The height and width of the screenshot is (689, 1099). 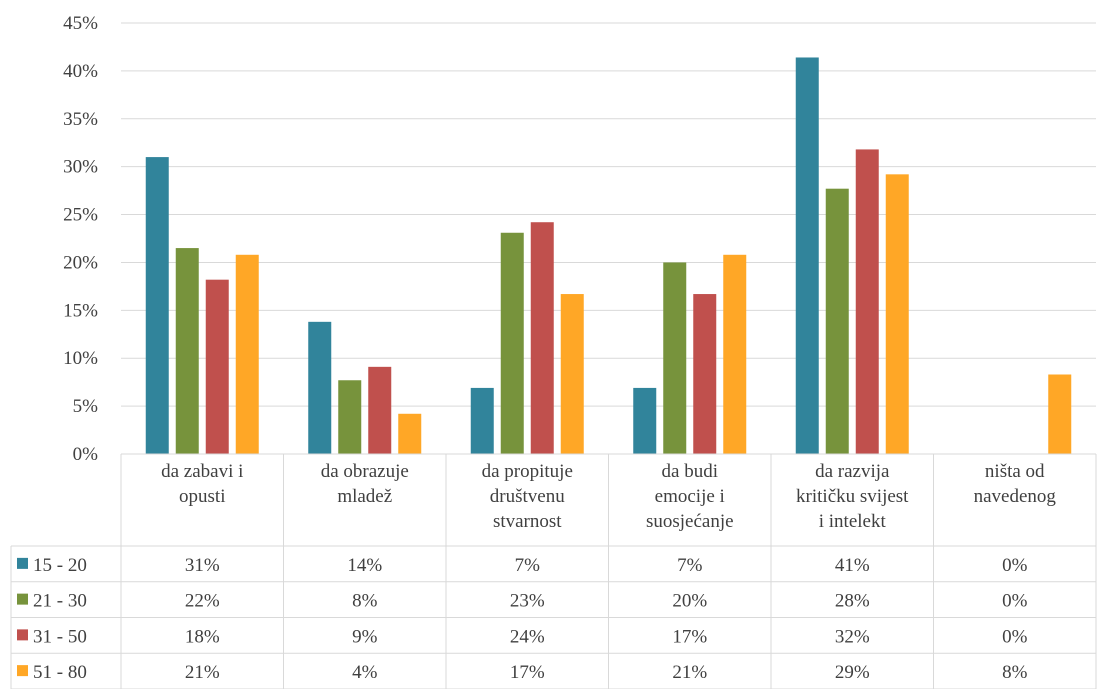 What do you see at coordinates (202, 496) in the screenshot?
I see `category-label: opusti` at bounding box center [202, 496].